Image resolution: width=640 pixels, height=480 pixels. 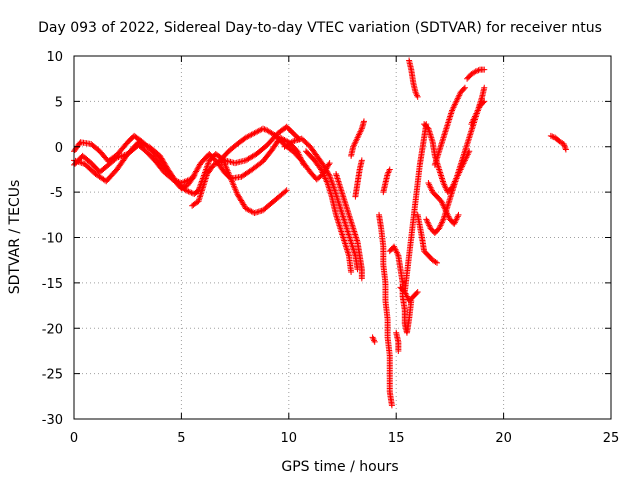 I want to click on x-tick-label: 20, so click(x=503, y=438).